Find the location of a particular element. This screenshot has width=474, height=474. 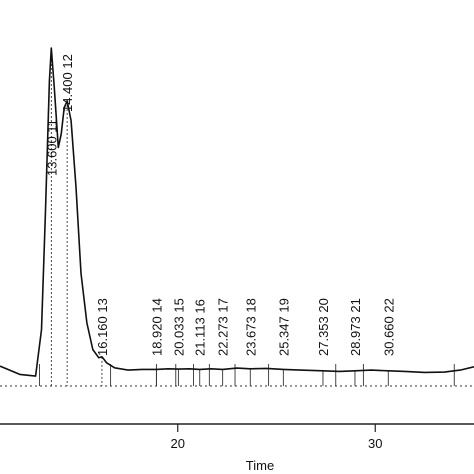

peak-label: 23.673 18 is located at coordinates (250, 327).